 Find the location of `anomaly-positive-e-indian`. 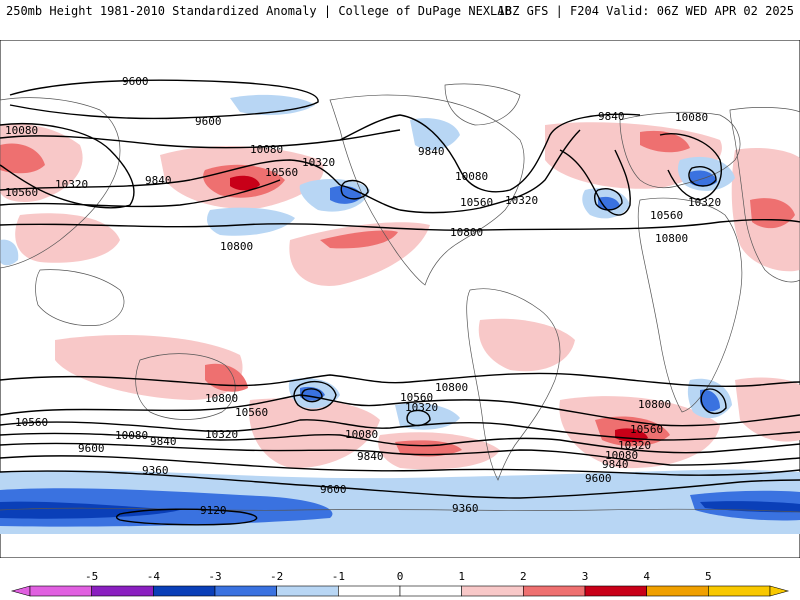

anomaly-positive-e-indian is located at coordinates (767, 409).